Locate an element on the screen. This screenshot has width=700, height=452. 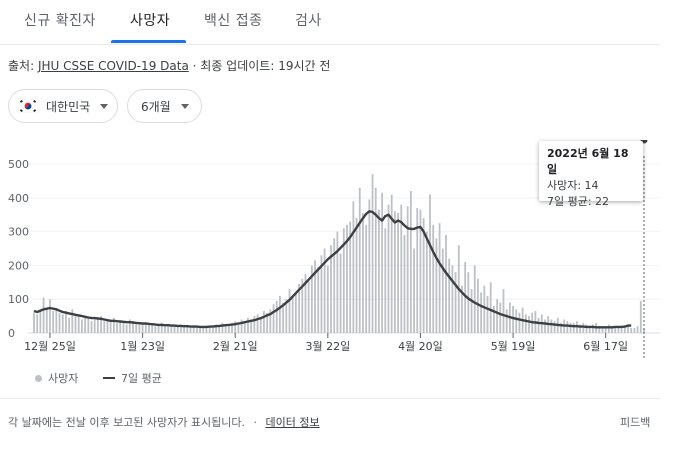
period-label: 6개월 is located at coordinates (156, 106).